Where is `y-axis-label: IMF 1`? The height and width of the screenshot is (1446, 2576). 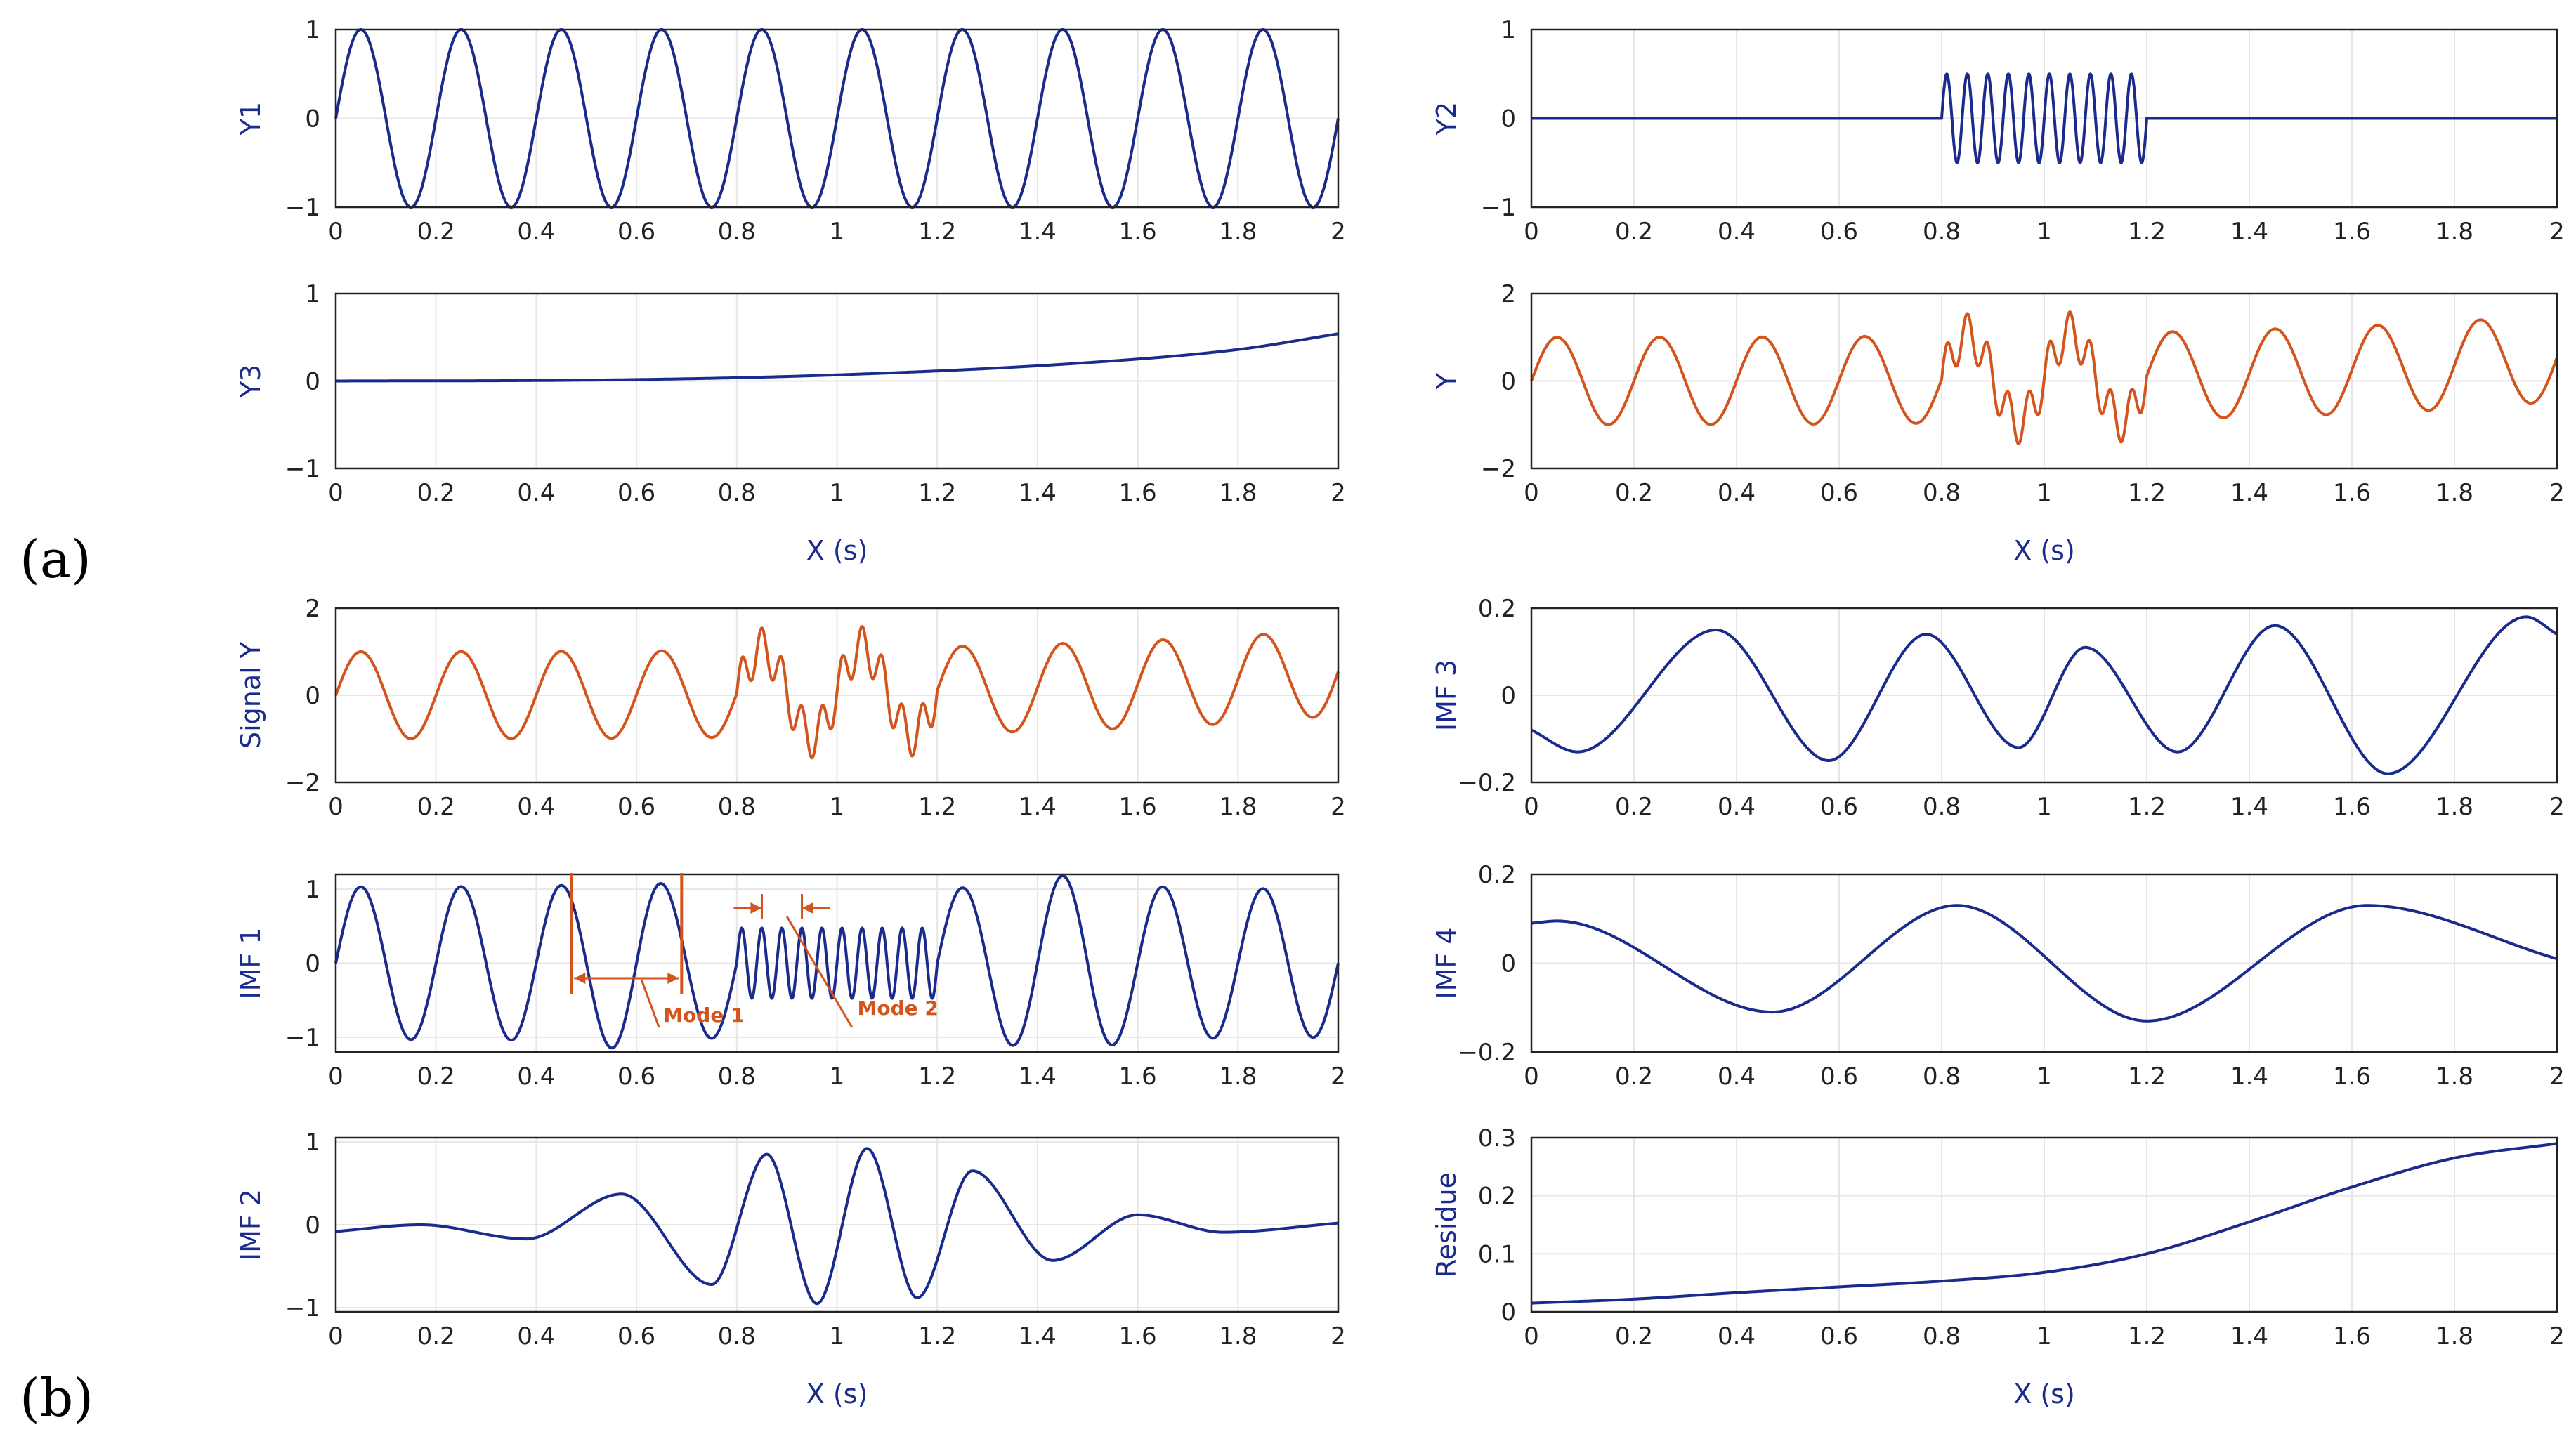 y-axis-label: IMF 1 is located at coordinates (250, 963).